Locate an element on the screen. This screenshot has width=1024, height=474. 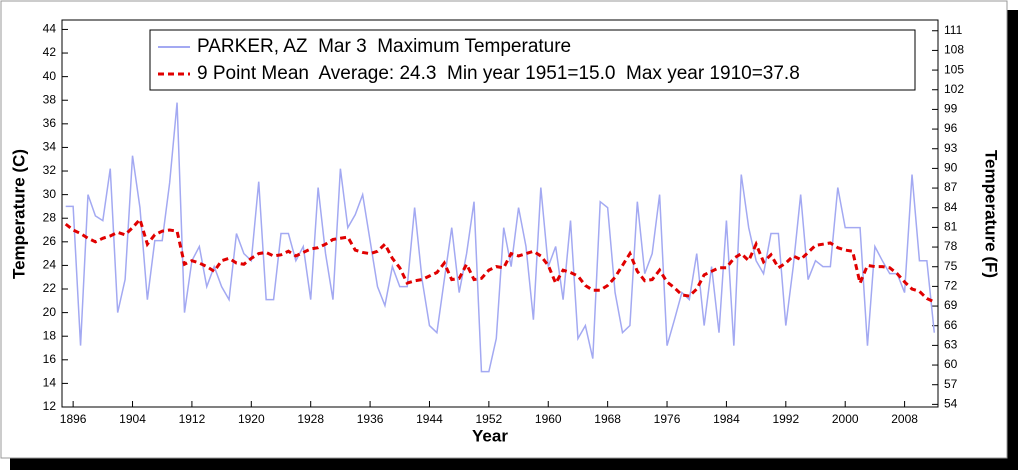
legend-box is located at coordinates (532, 60).